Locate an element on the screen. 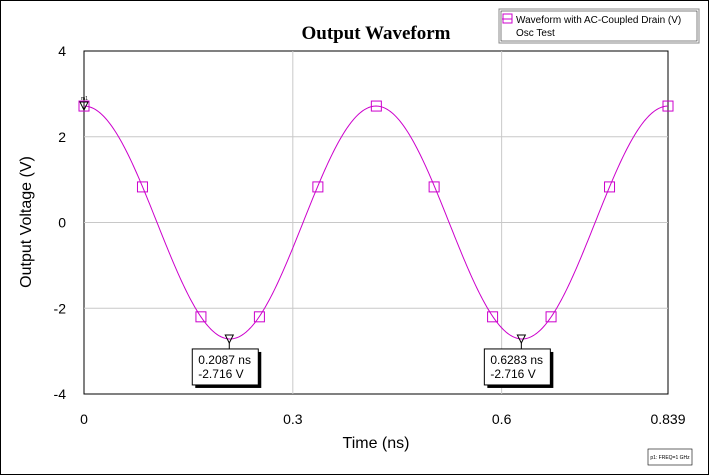  footnote-box: p1: FREQ=1 GHz is located at coordinates (670, 457).